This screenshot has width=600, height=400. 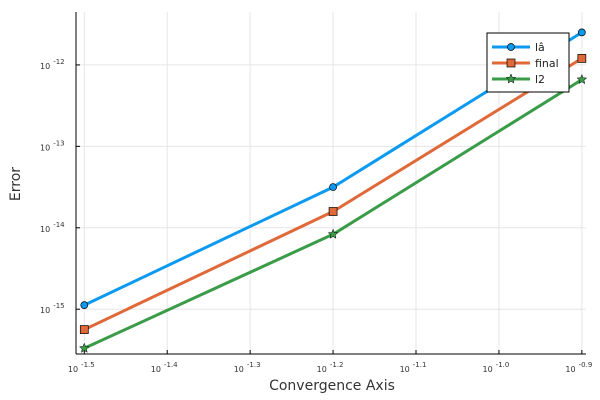 I want to click on legend-label: lâ, so click(x=540, y=47).